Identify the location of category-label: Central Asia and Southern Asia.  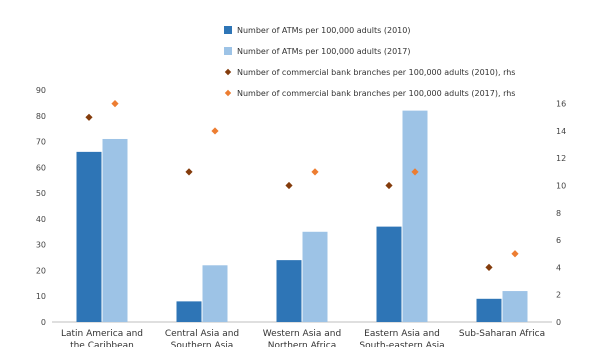
(202, 338).